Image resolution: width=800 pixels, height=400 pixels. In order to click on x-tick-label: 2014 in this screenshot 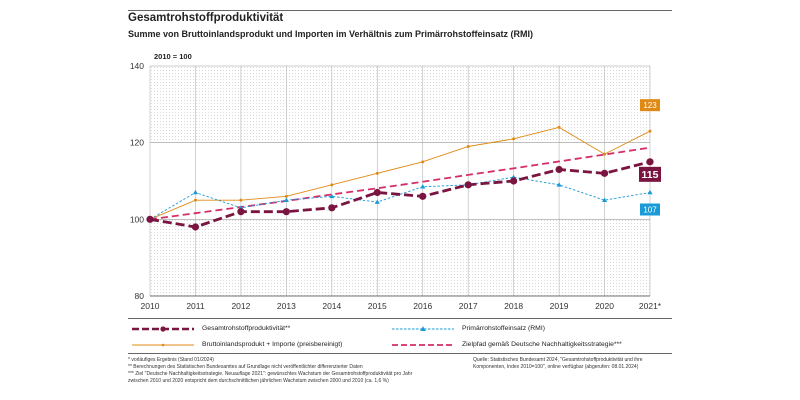, I will do `click(331, 306)`.